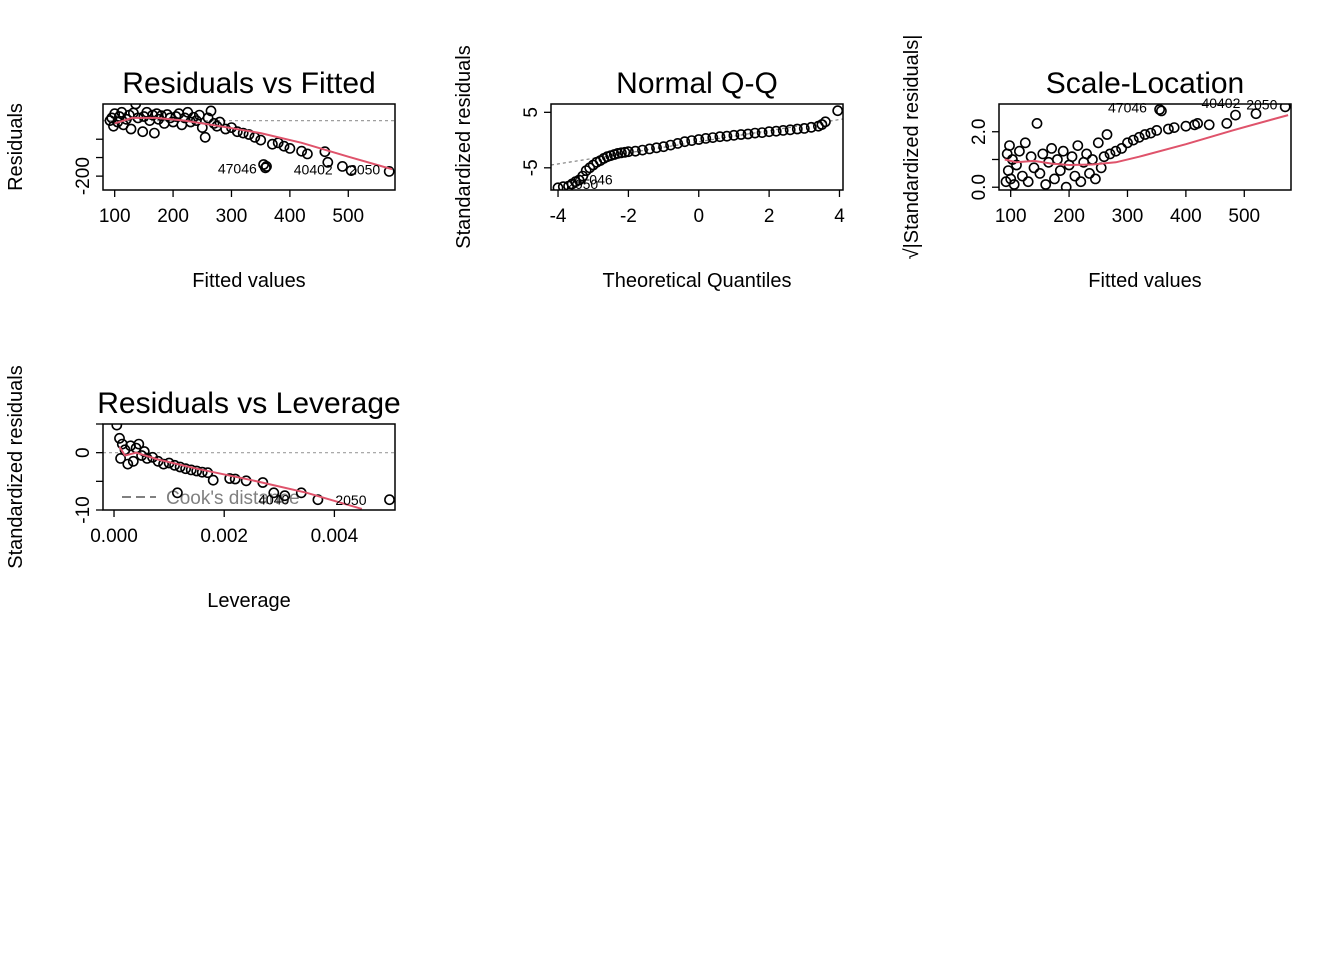 This screenshot has width=1344, height=960. Describe the element at coordinates (1244, 216) in the screenshot. I see `sl-xtick-label-4: 500` at that location.